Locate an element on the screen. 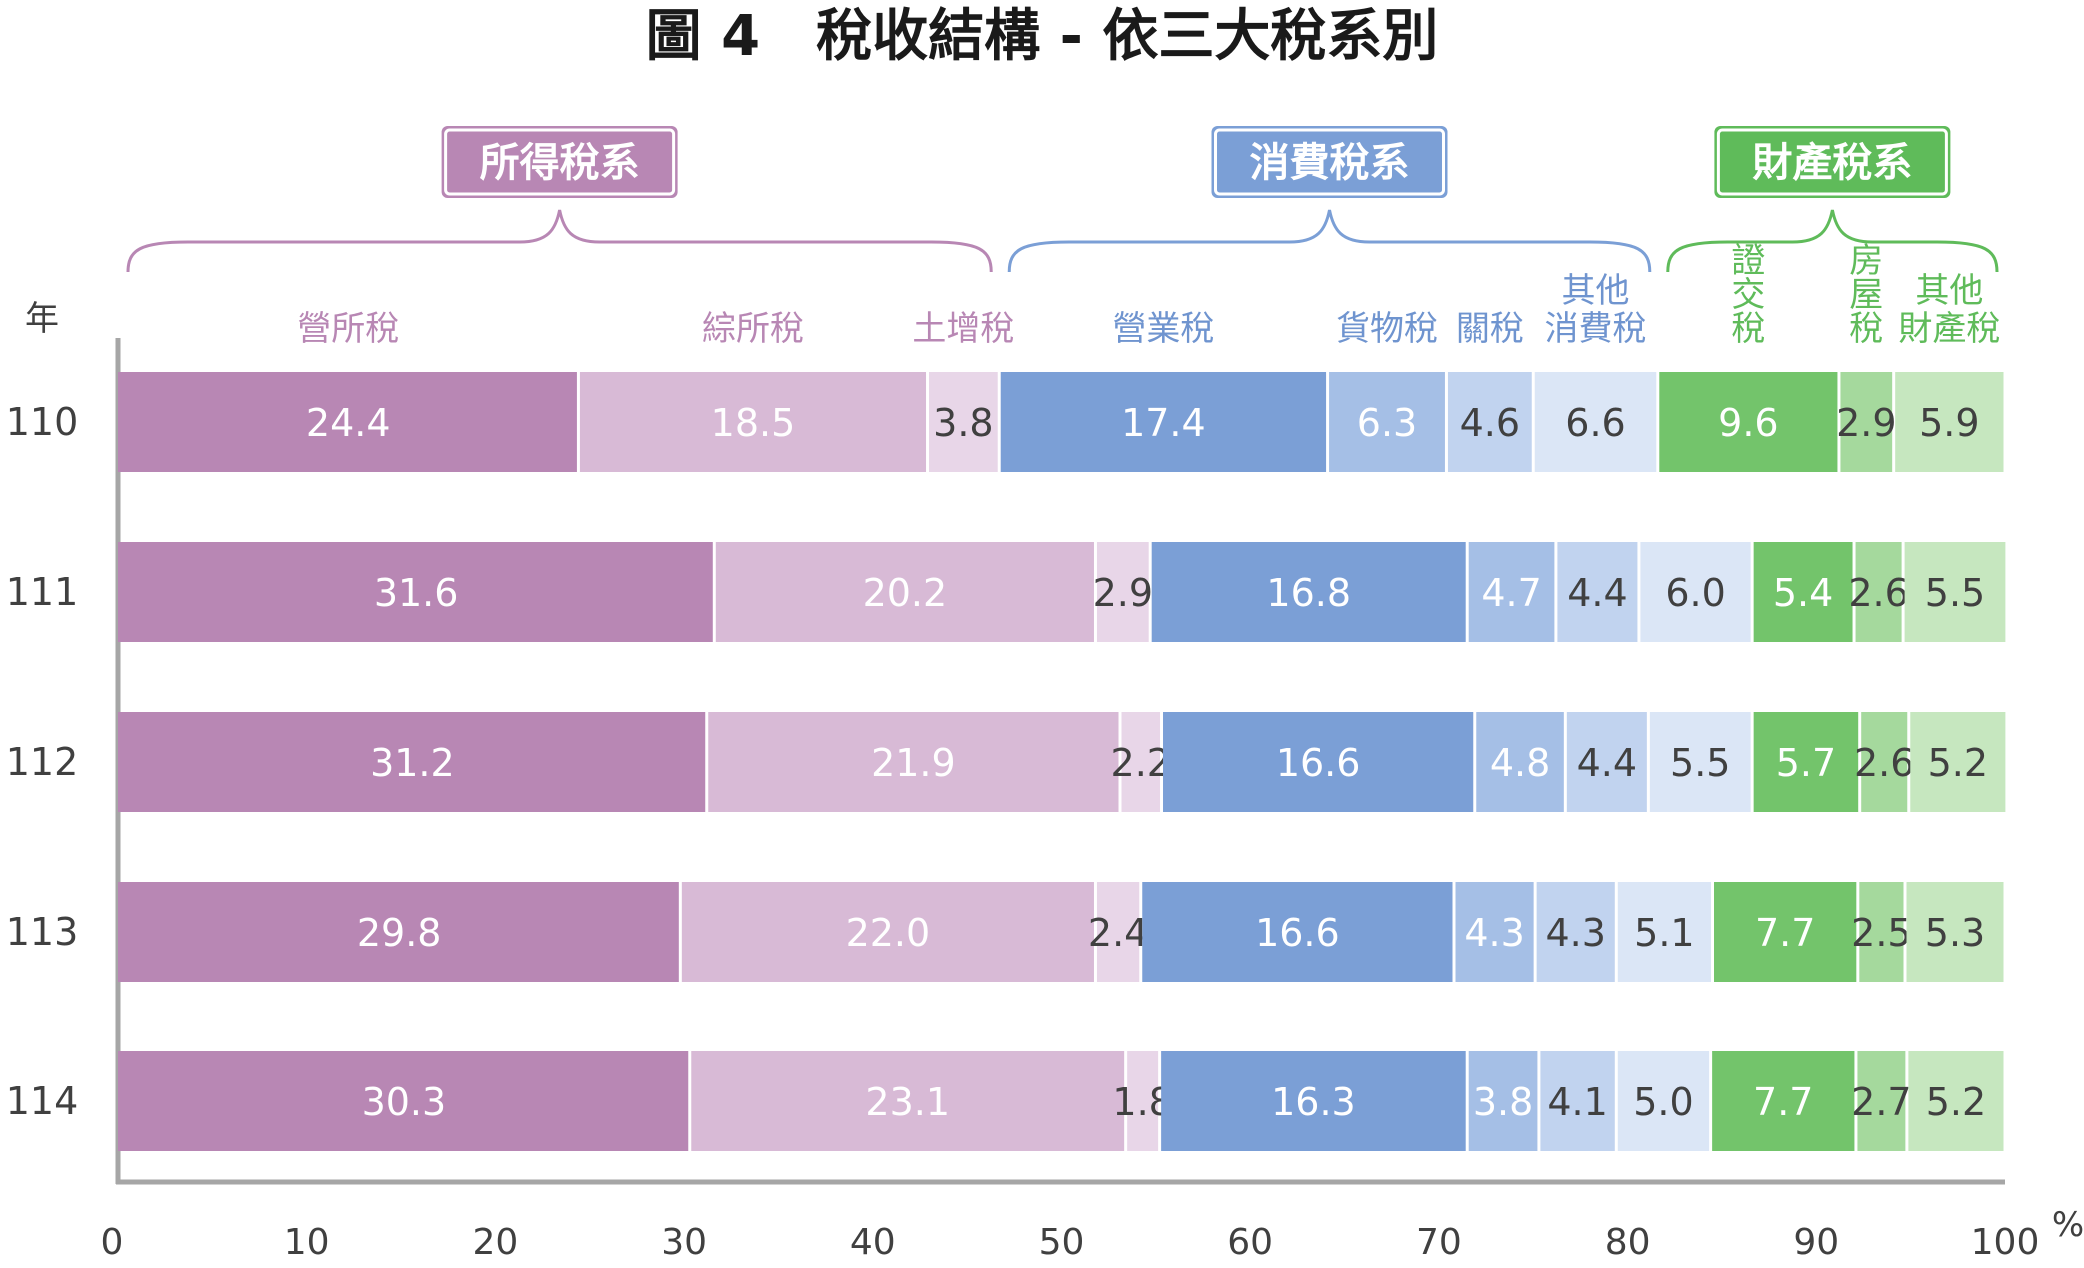 This screenshot has height=1268, width=2084. data-label: 16.8 is located at coordinates (1308, 593).